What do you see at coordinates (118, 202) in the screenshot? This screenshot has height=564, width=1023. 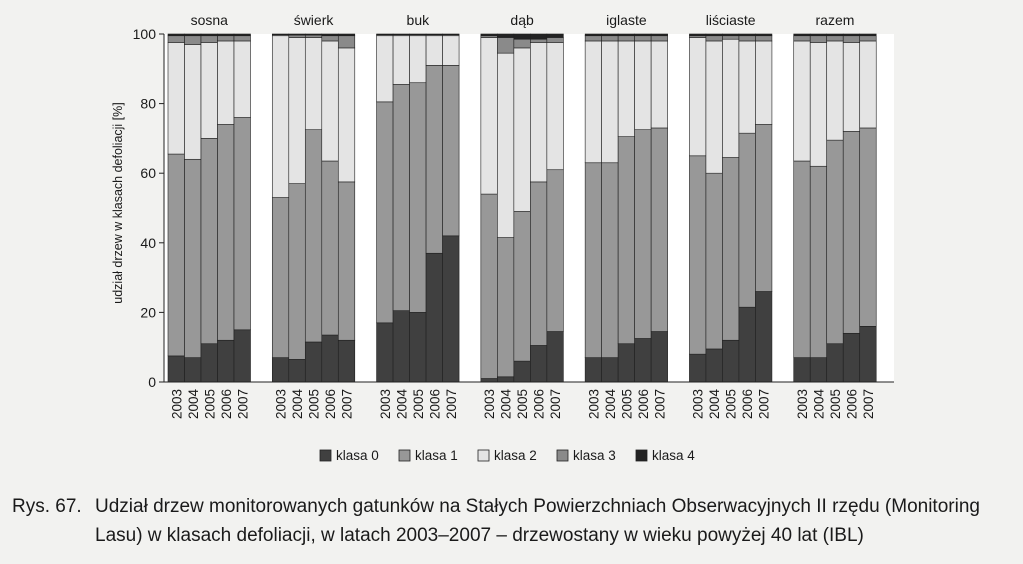 I see `y-axis-label: udział drzew w klasach defoliacji [%]` at bounding box center [118, 202].